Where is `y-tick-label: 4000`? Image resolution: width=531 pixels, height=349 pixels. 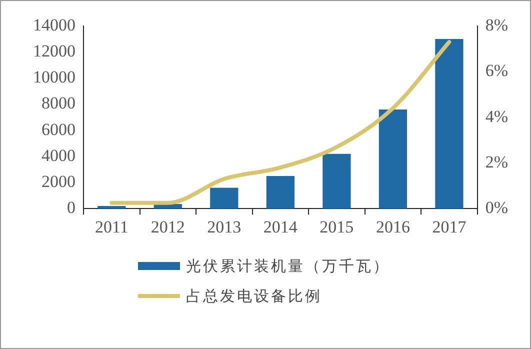
y-tick-label: 4000 is located at coordinates (59, 155).